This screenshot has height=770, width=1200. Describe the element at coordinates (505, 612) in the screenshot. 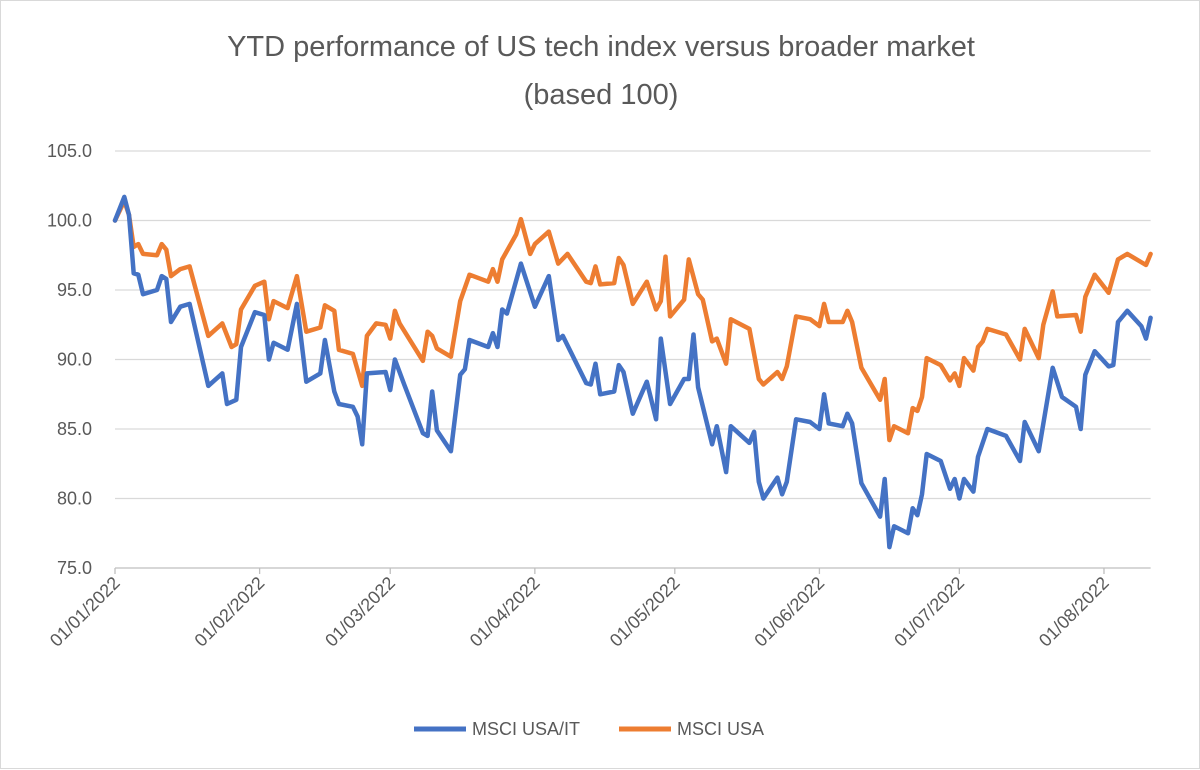

I see `x-tick-label: 01/04/2022` at that location.